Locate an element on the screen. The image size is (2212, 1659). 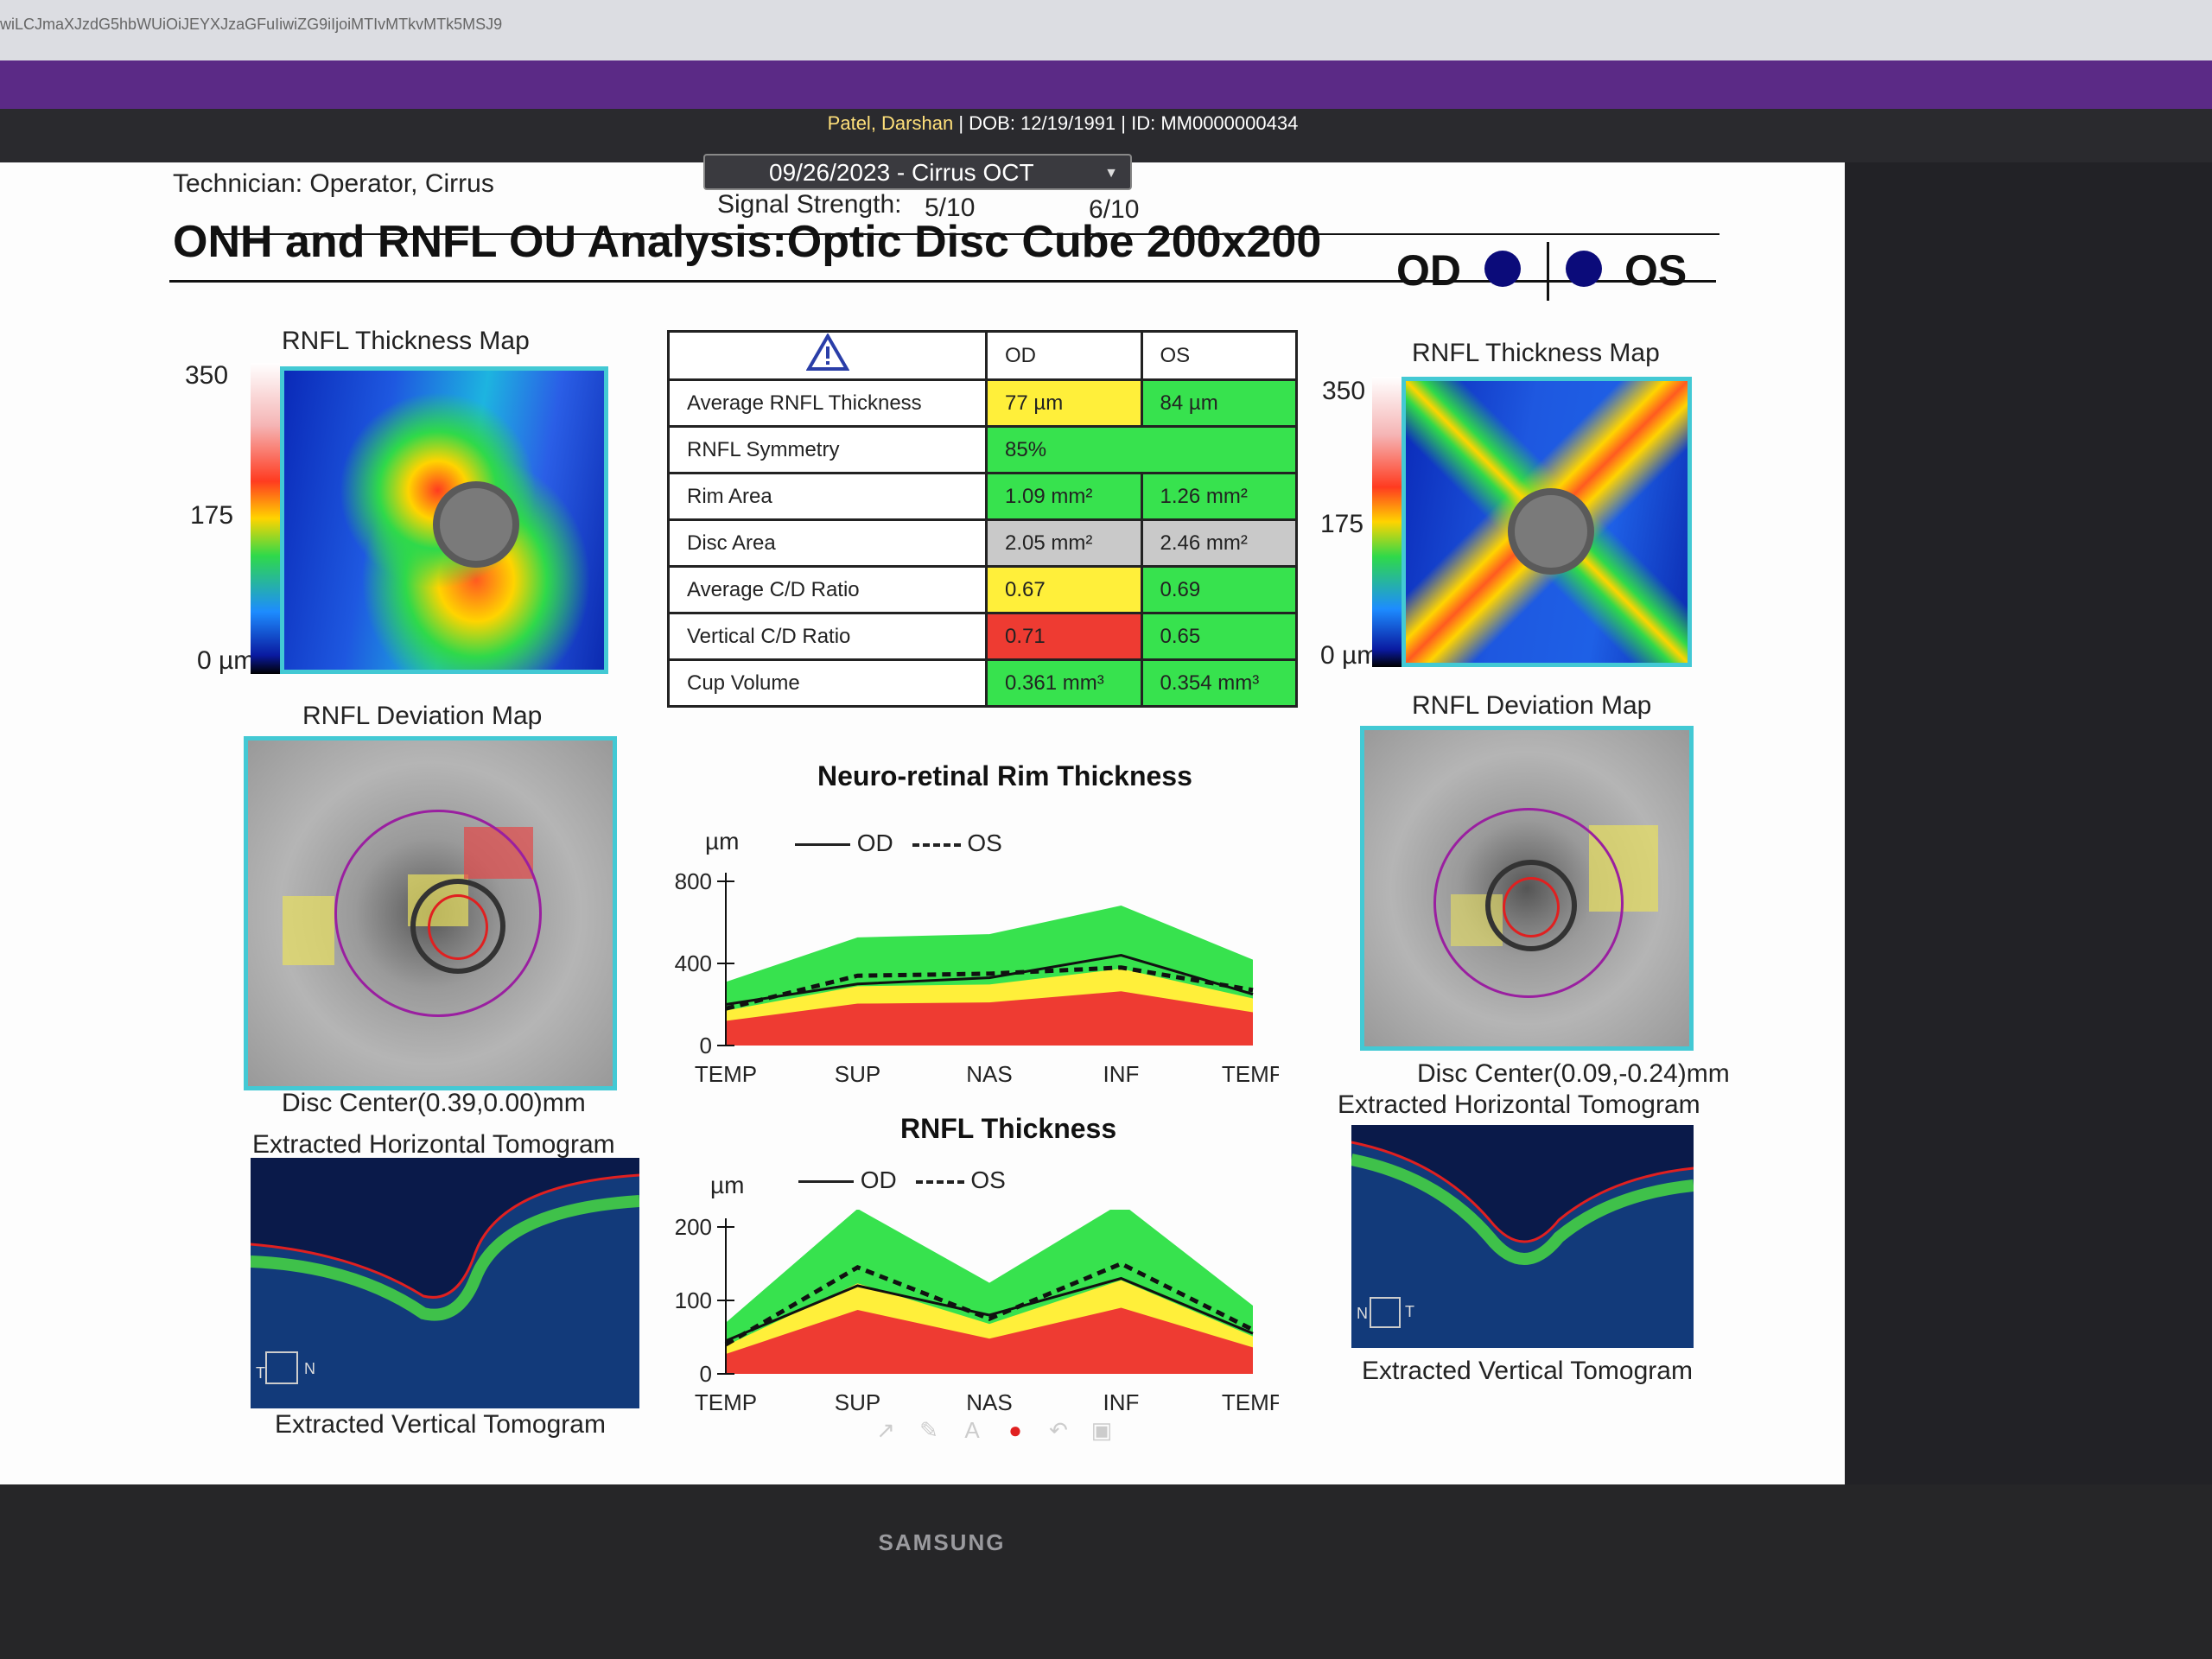
left-scale-top: 350 is located at coordinates (207, 375).